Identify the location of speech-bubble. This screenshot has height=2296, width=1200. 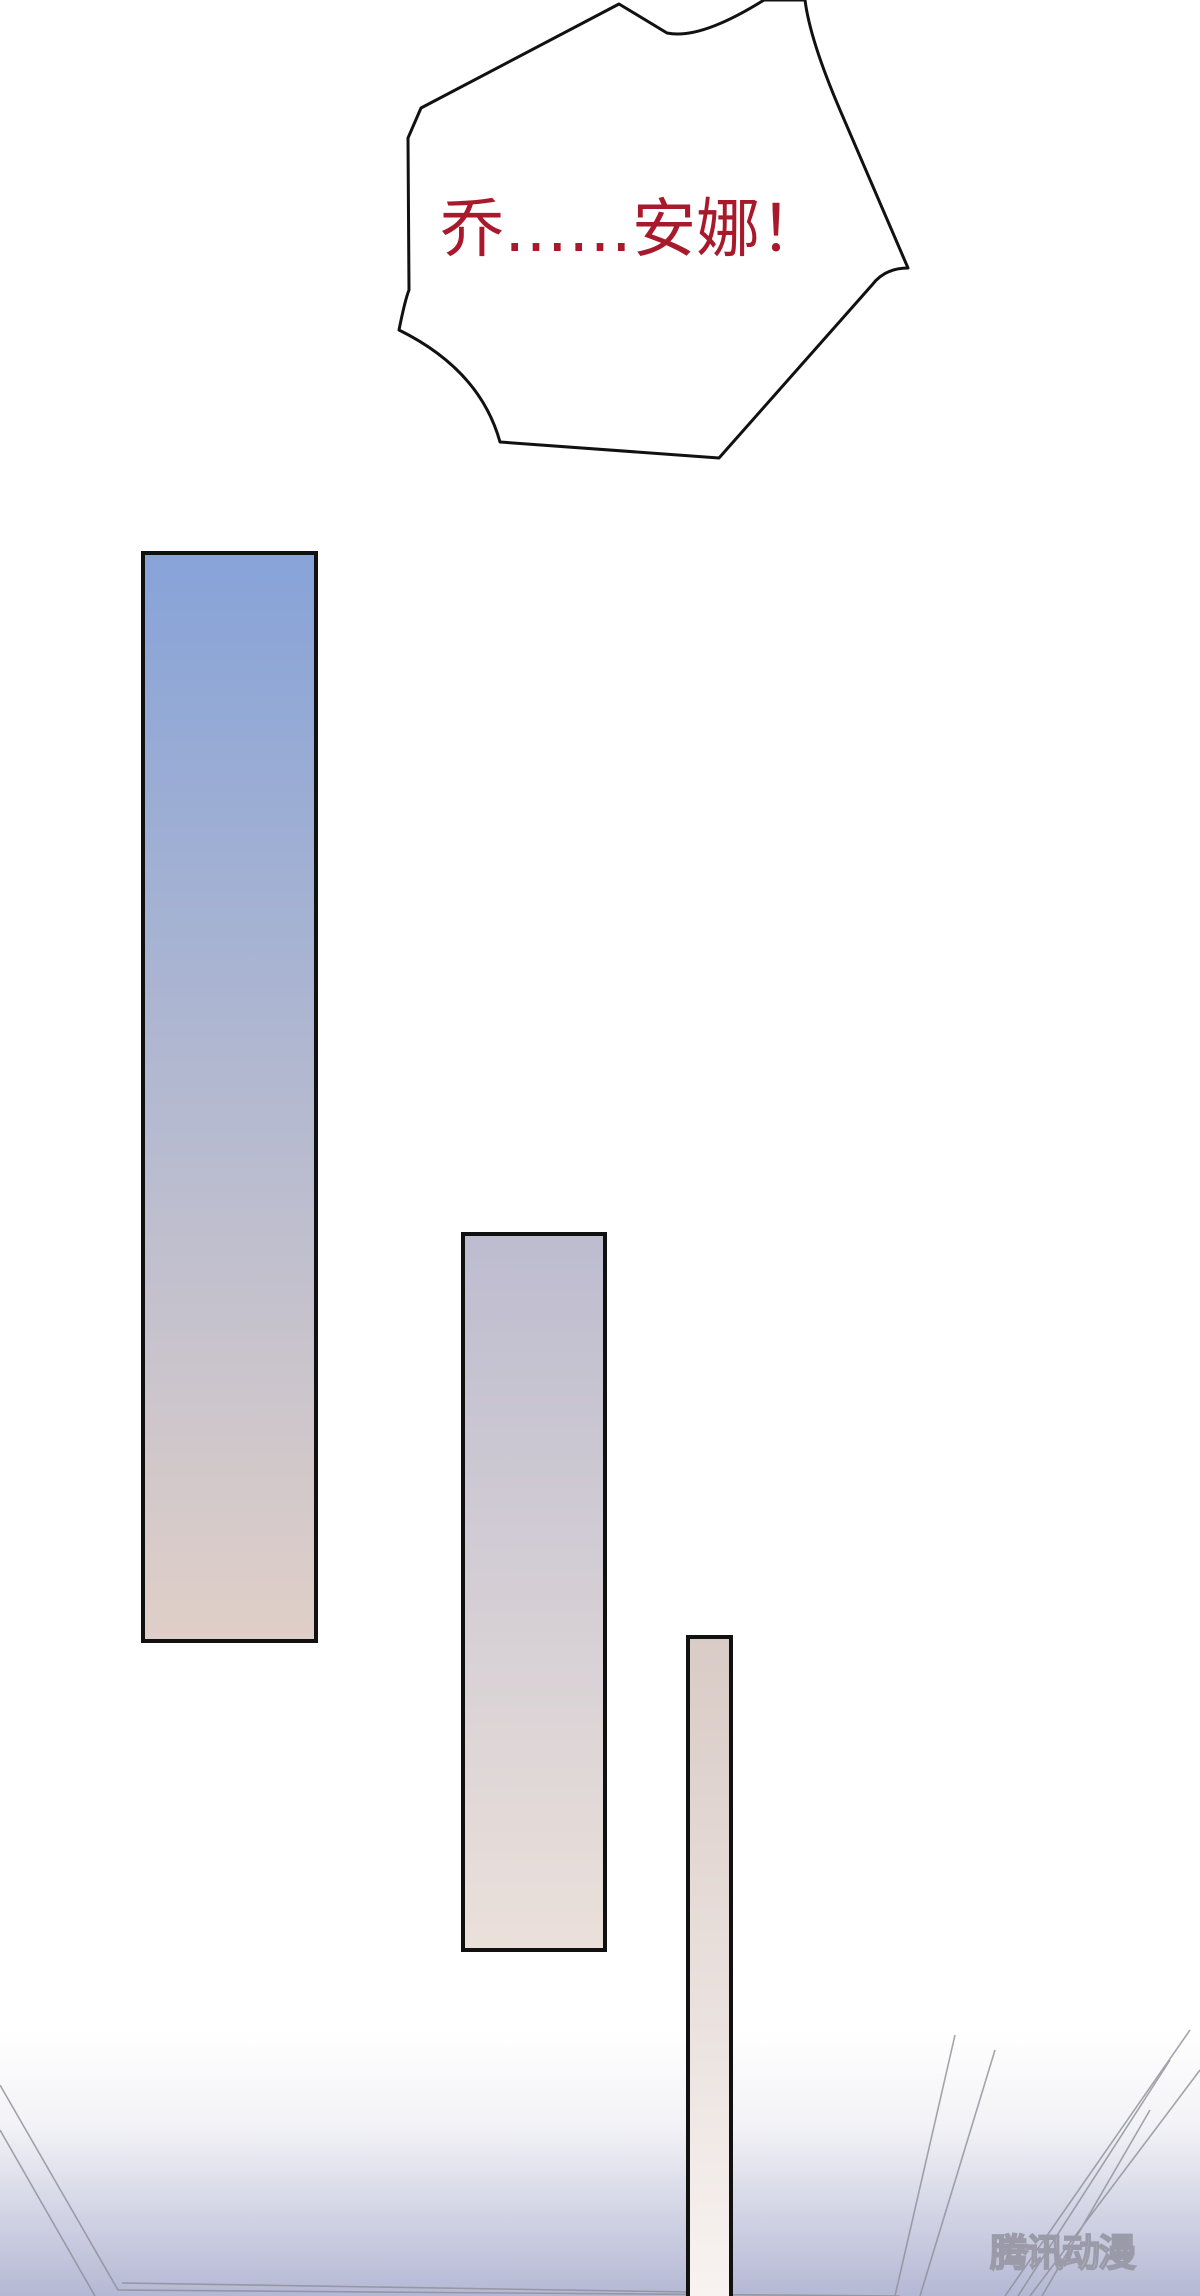
(653, 230).